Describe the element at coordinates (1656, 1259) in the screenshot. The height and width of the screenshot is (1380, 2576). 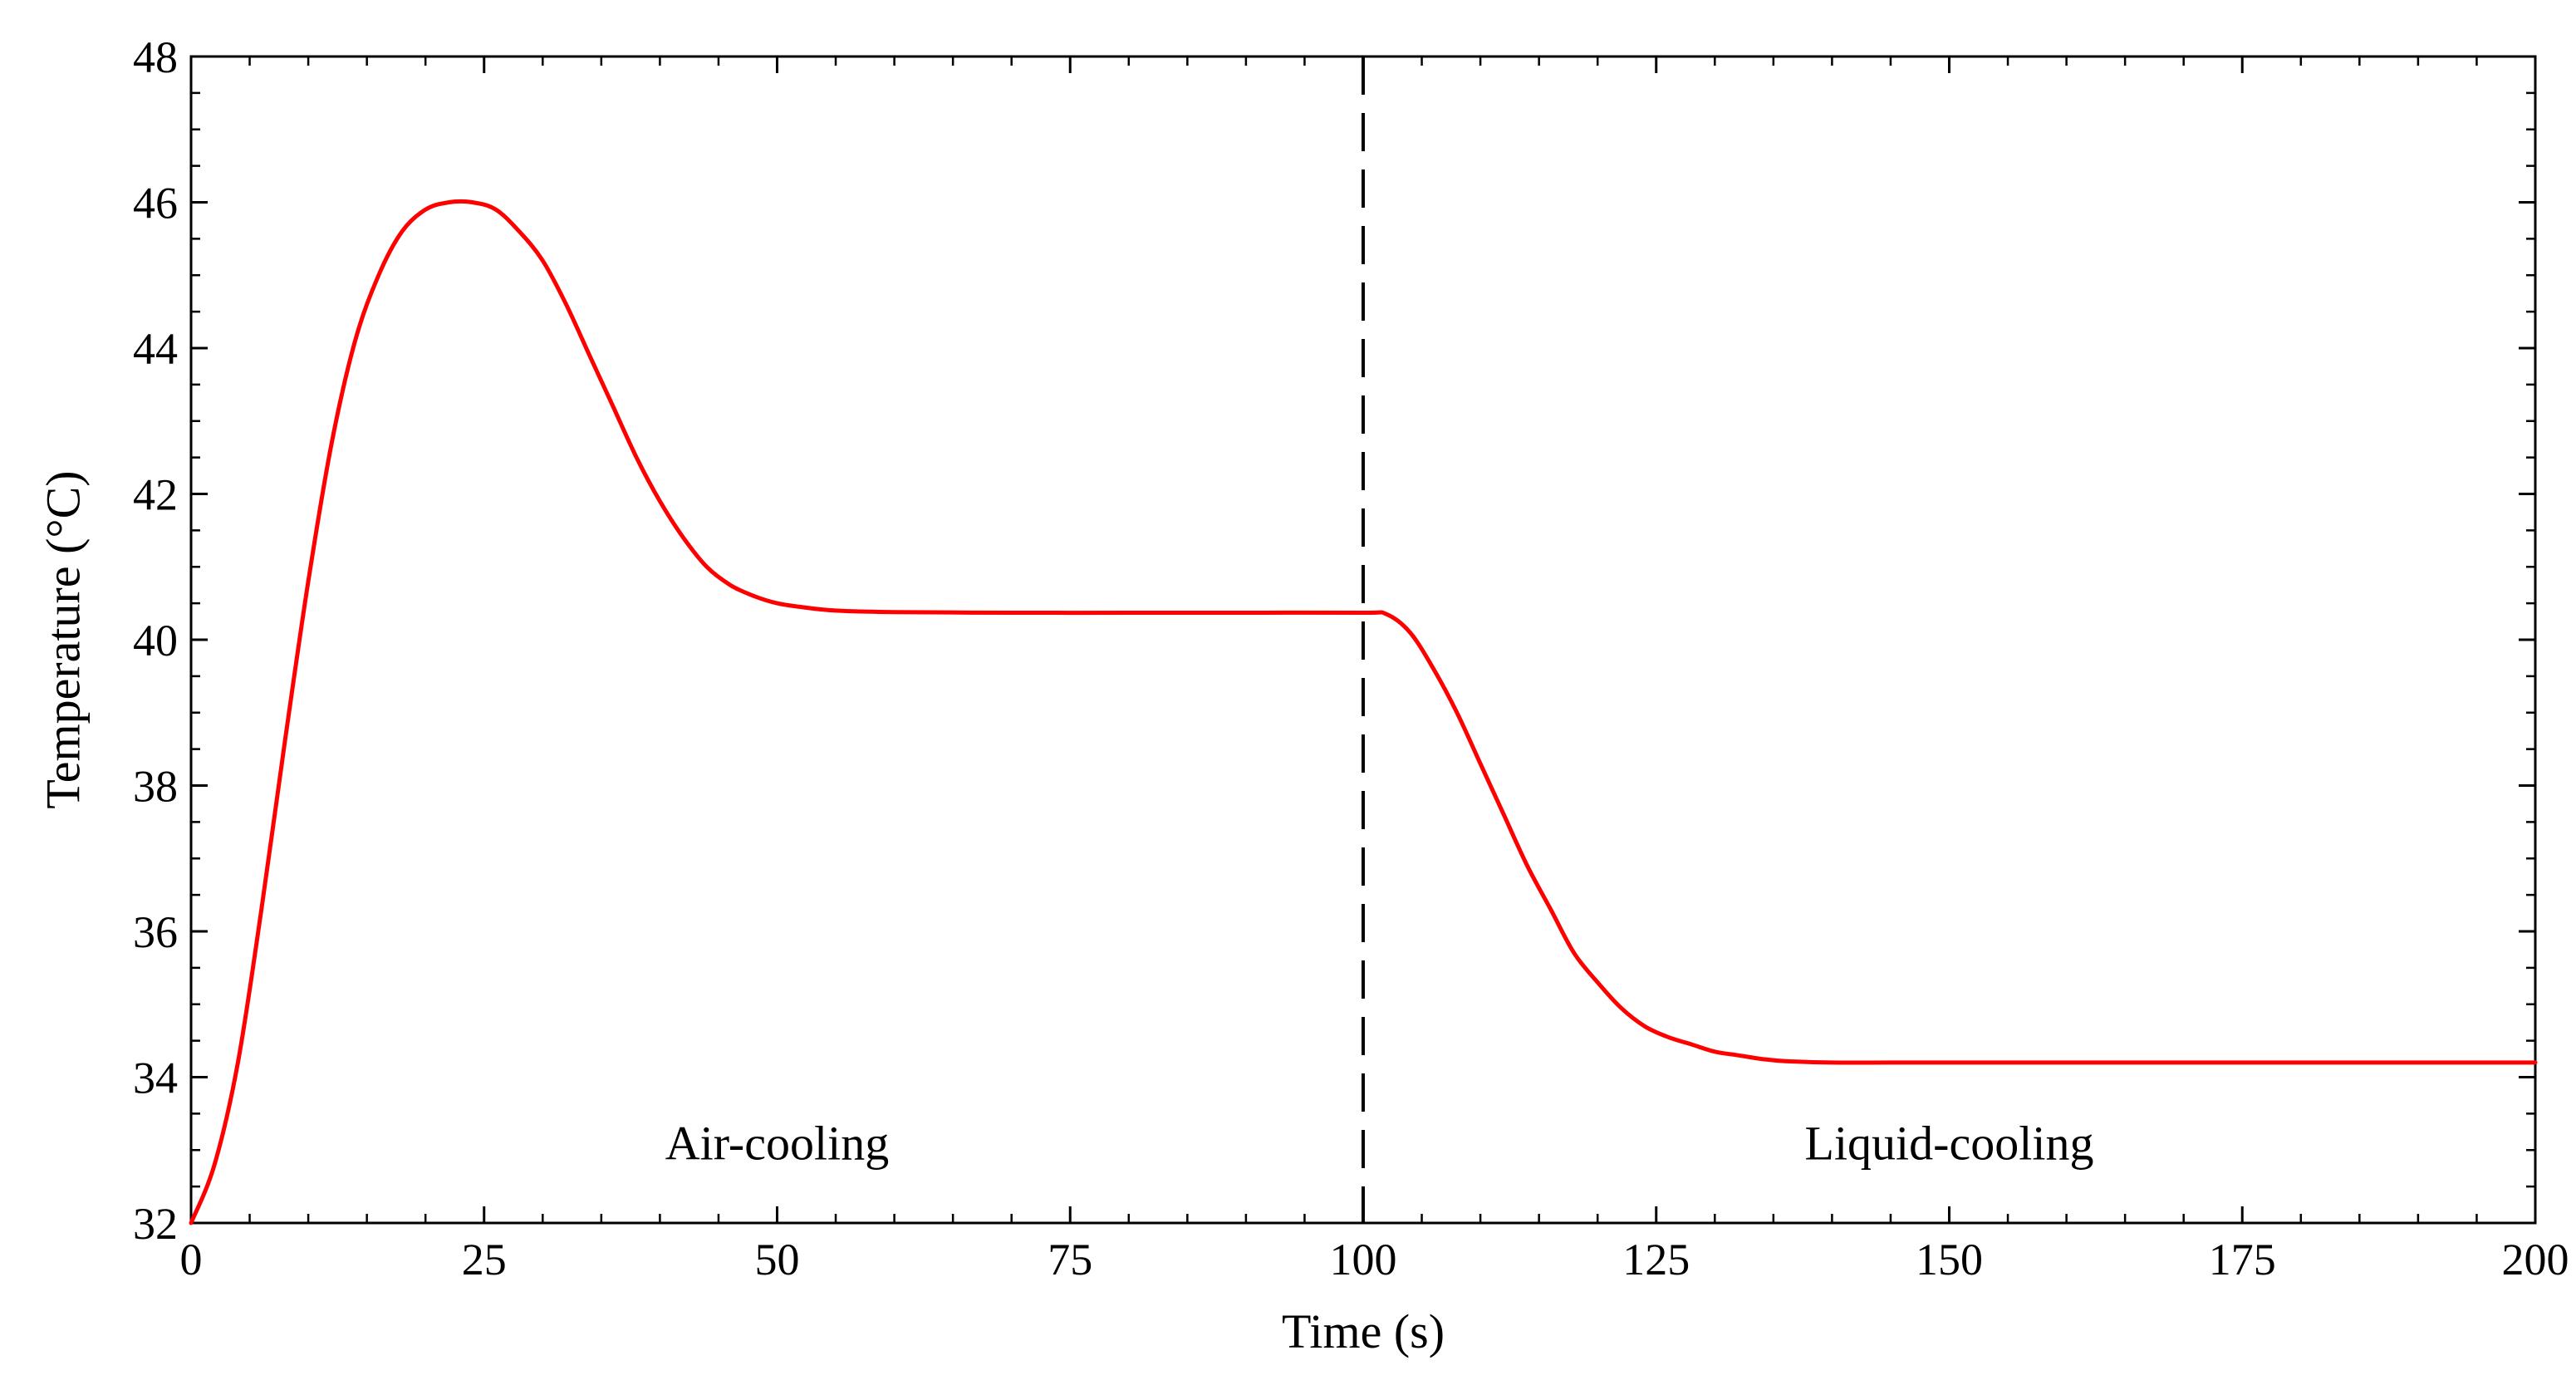
I see `x-tick-label: 125` at that location.